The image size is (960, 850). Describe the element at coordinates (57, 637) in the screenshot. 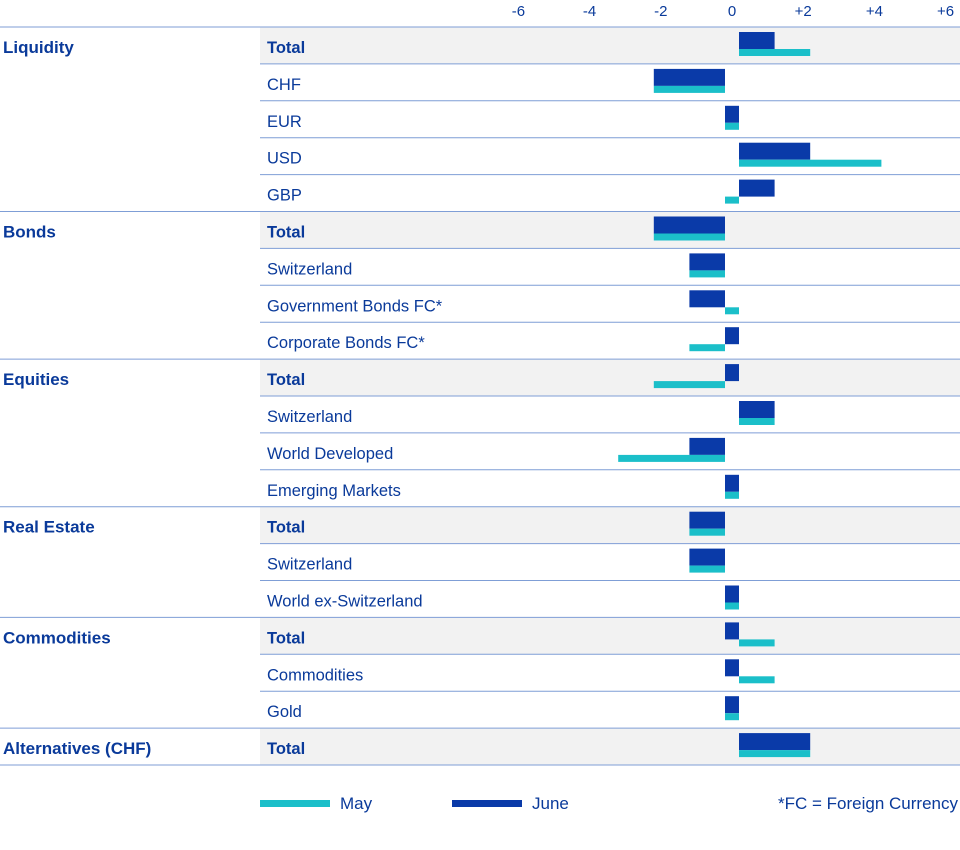

I see `category-label: Commodities` at that location.